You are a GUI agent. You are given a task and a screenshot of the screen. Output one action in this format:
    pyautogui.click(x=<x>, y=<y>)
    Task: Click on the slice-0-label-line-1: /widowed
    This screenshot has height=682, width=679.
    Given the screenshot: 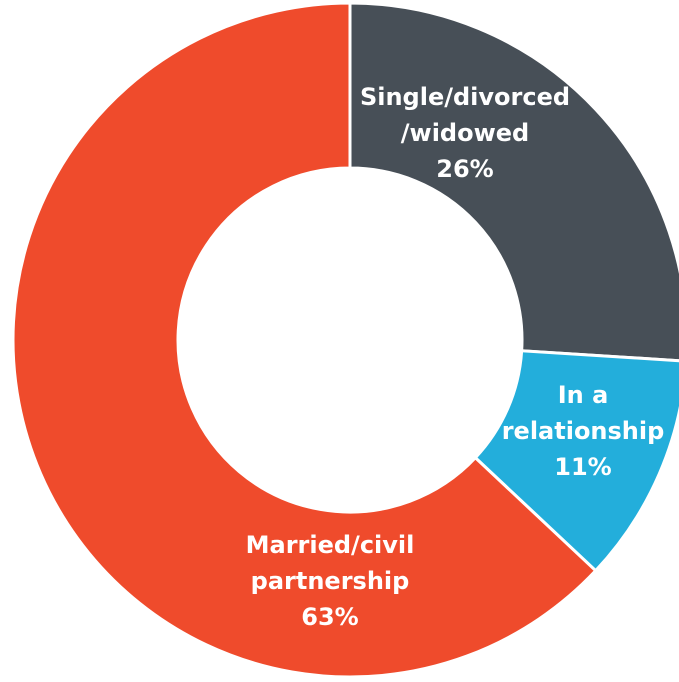 What is the action you would take?
    pyautogui.click(x=465, y=133)
    